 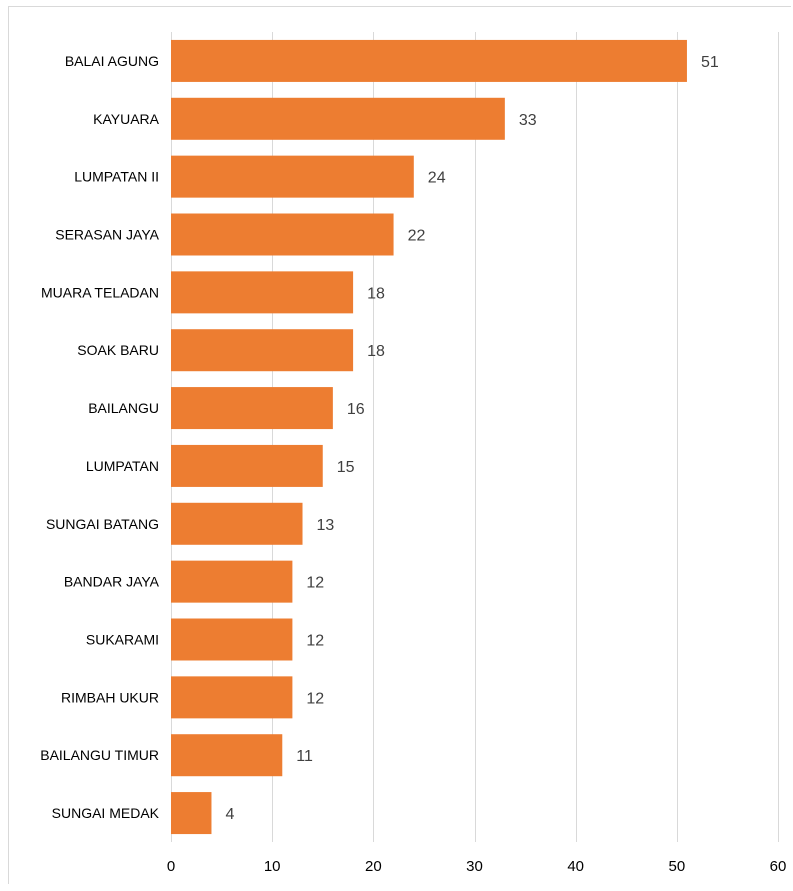 What do you see at coordinates (100, 292) in the screenshot?
I see `category-label-muara-teladan: MUARA TELADAN` at bounding box center [100, 292].